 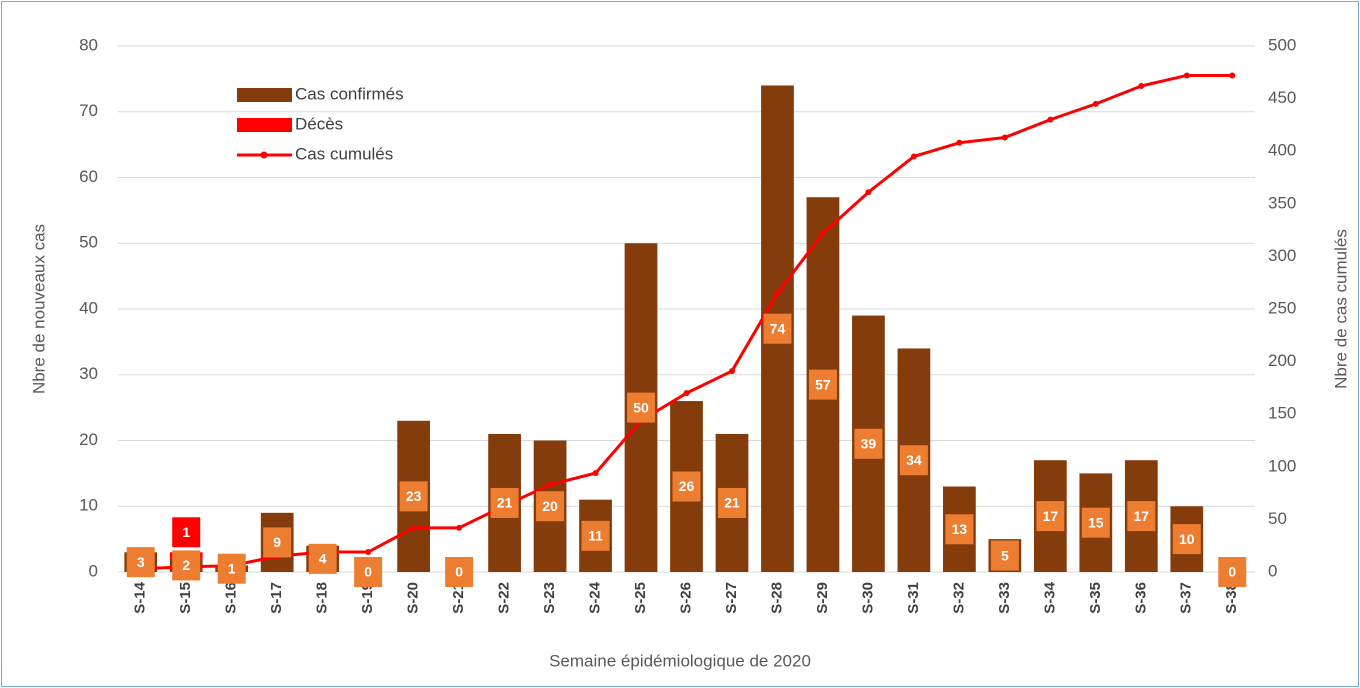 What do you see at coordinates (640, 598) in the screenshot?
I see `x-tick-label: S-25` at bounding box center [640, 598].